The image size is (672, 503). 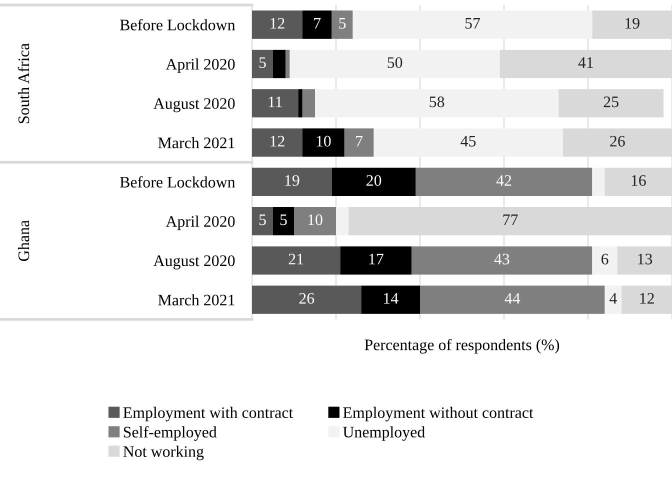 What do you see at coordinates (438, 414) in the screenshot?
I see `legend-label: Employment without contract` at bounding box center [438, 414].